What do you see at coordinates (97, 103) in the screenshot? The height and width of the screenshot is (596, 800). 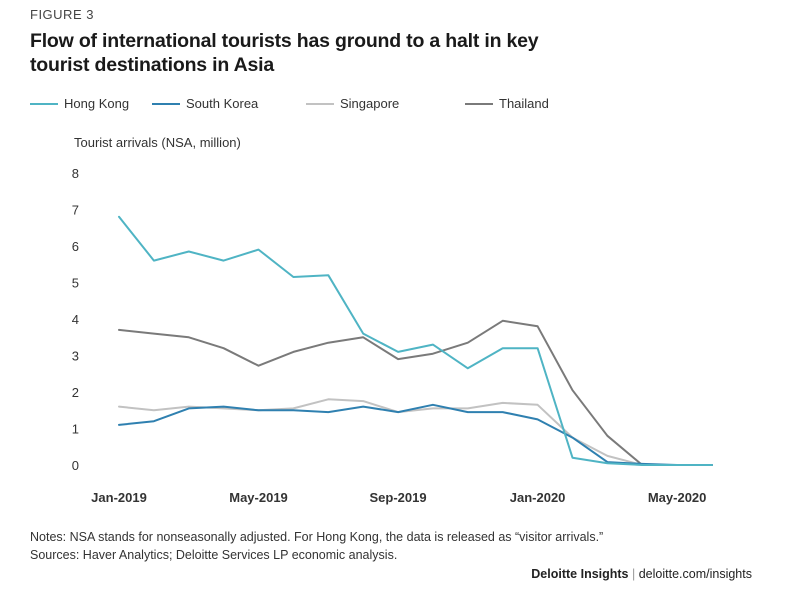 I see `legend-label: Hong Kong` at bounding box center [97, 103].